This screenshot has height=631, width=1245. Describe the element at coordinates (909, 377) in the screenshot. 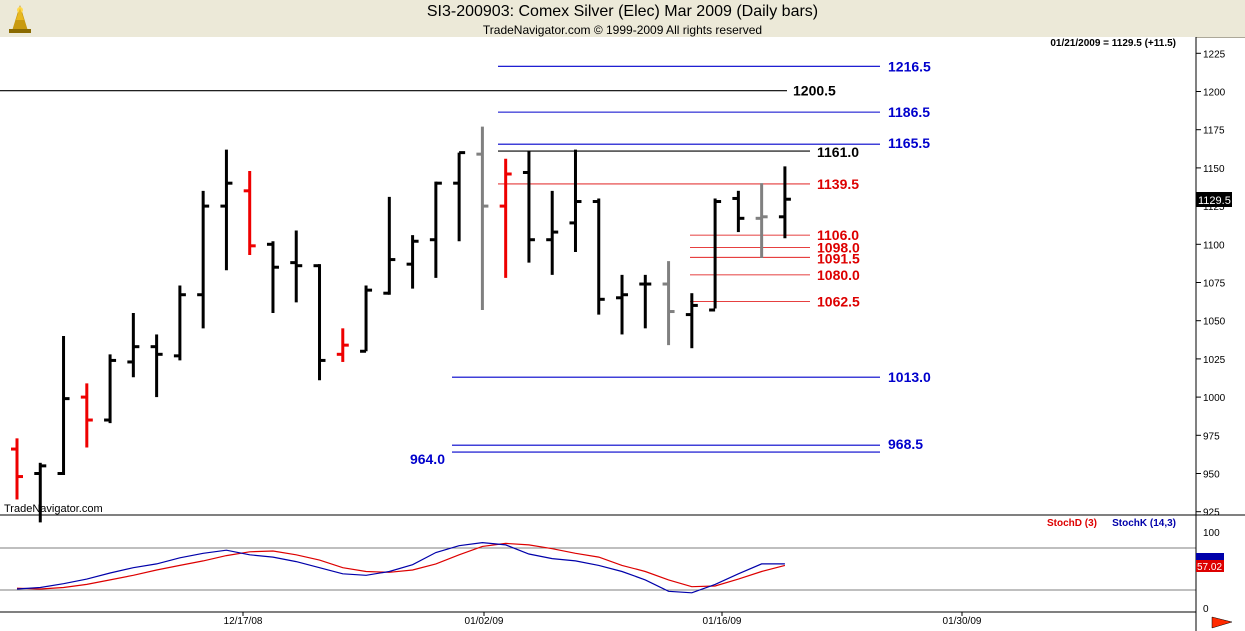

I see `level-label: 1013.0` at that location.